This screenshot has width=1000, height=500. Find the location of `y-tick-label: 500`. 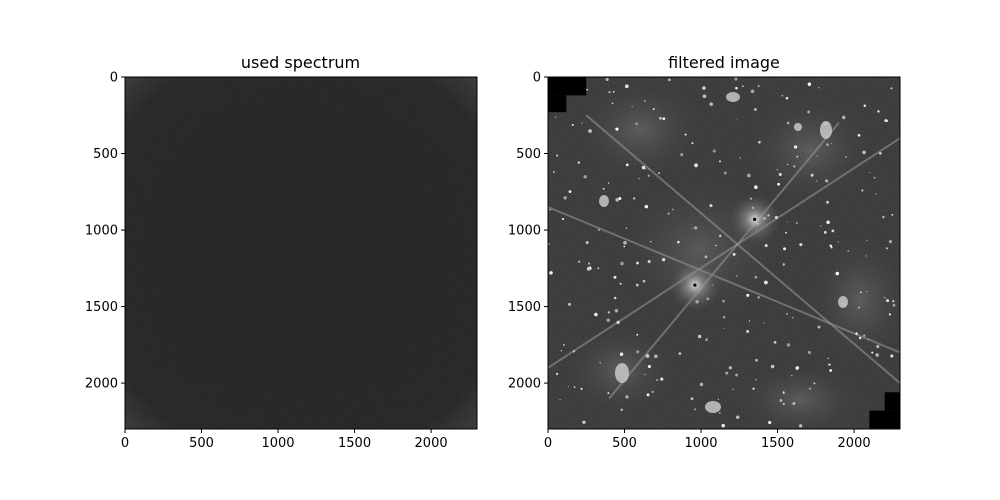

y-tick-label: 500 is located at coordinates (528, 154).